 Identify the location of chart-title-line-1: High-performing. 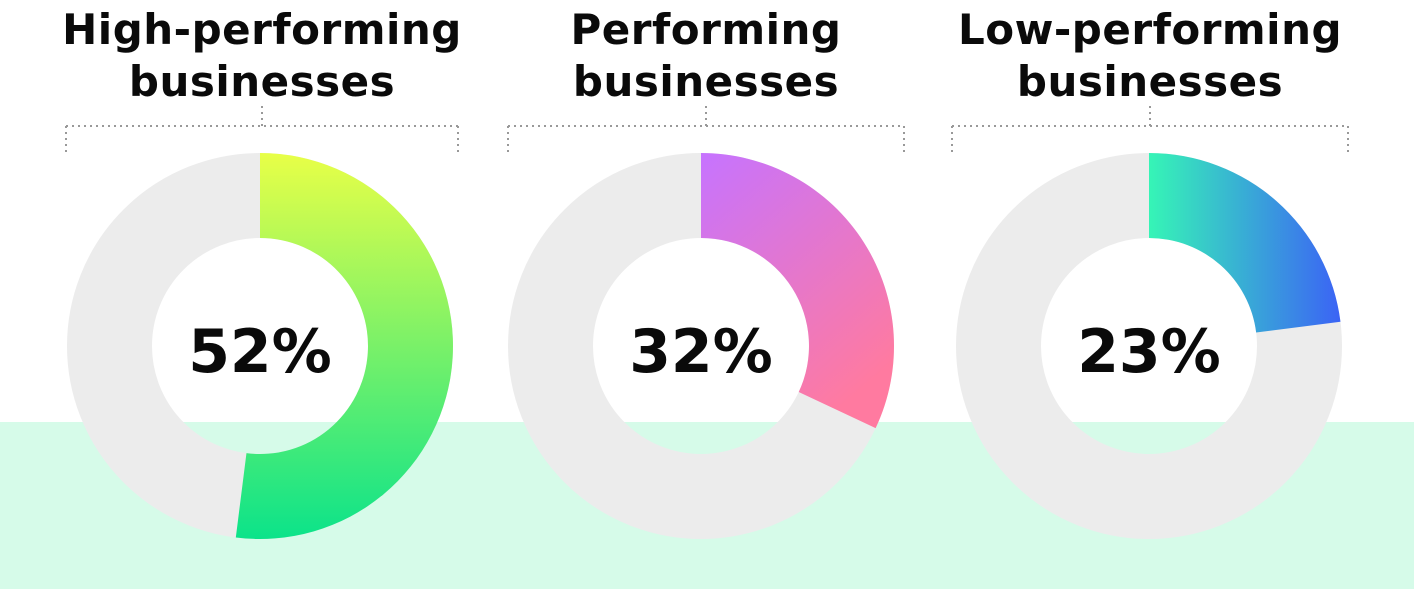
(262, 29).